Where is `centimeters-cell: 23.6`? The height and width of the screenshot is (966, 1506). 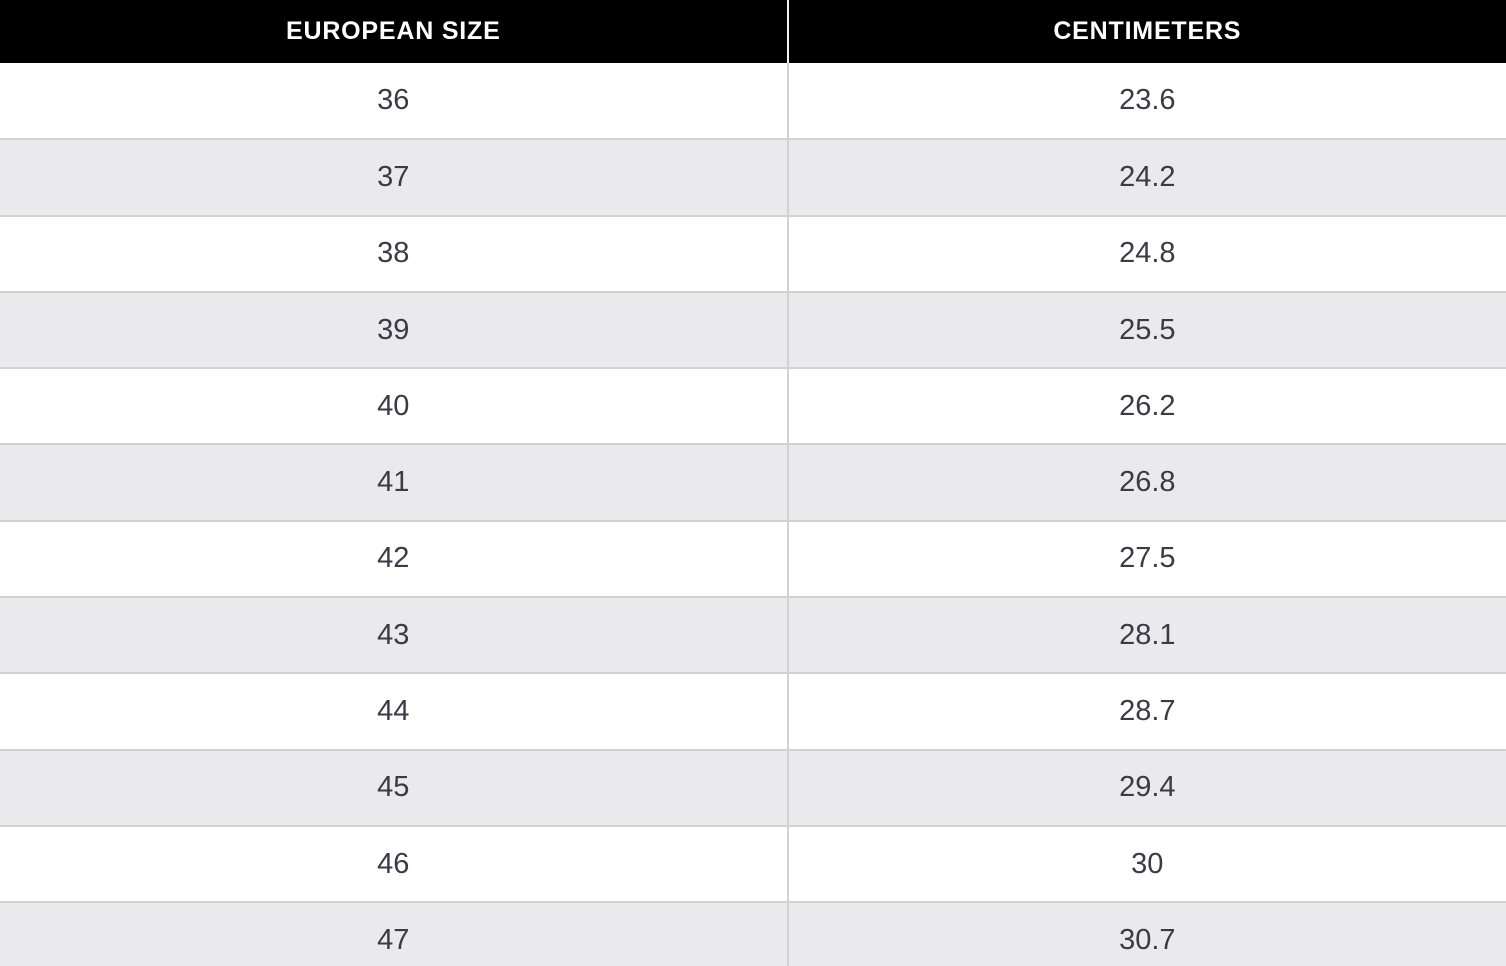 centimeters-cell: 23.6 is located at coordinates (1146, 101).